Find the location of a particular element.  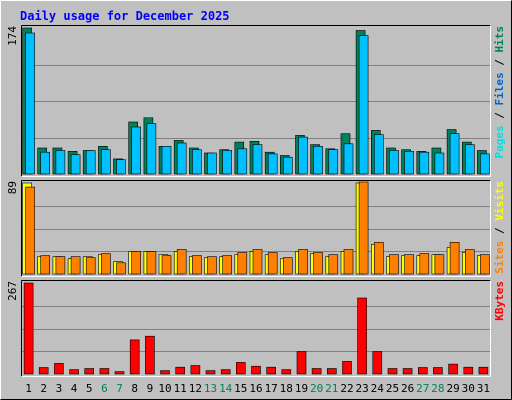

x-tick-label: 27 is located at coordinates (422, 388).